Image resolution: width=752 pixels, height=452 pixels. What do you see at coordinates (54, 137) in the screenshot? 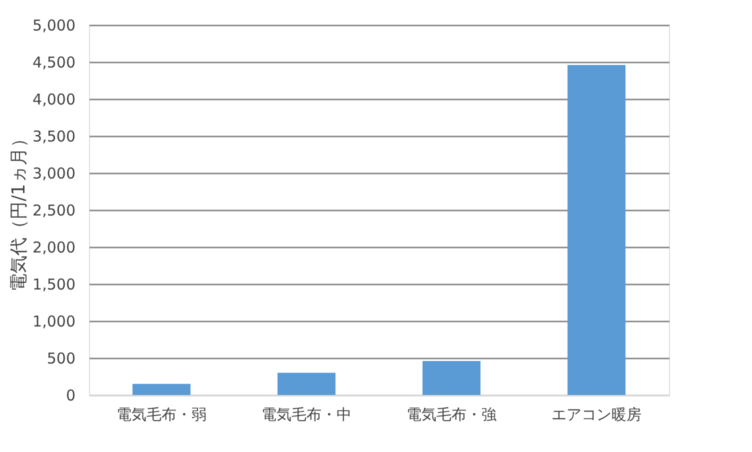
I see `y-tick-label: 3,500` at bounding box center [54, 137].